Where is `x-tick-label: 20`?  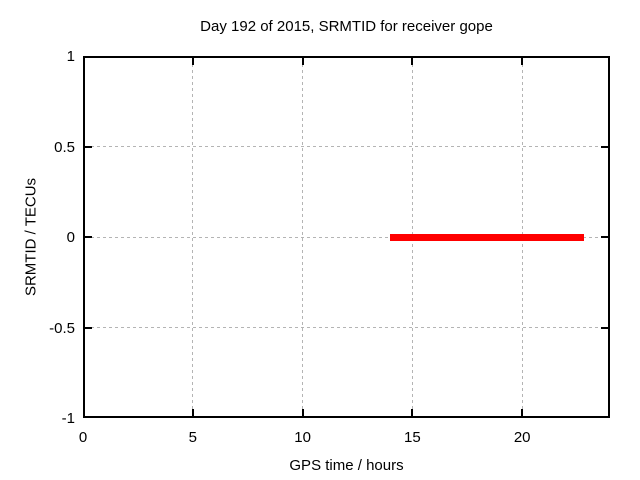
x-tick-label: 20 is located at coordinates (522, 437).